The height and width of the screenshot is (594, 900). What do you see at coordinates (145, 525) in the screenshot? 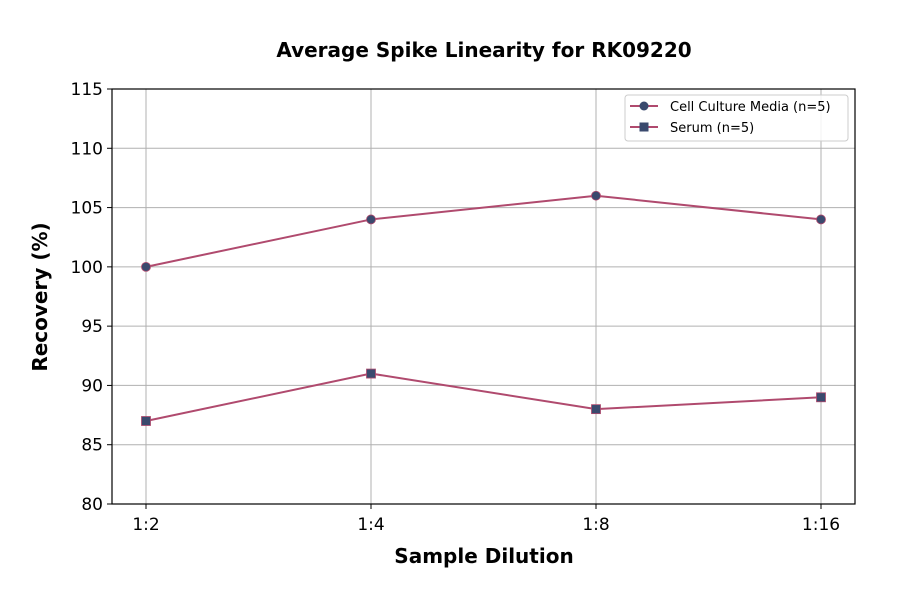
I see `x-tick-label: 1:2` at bounding box center [145, 525].